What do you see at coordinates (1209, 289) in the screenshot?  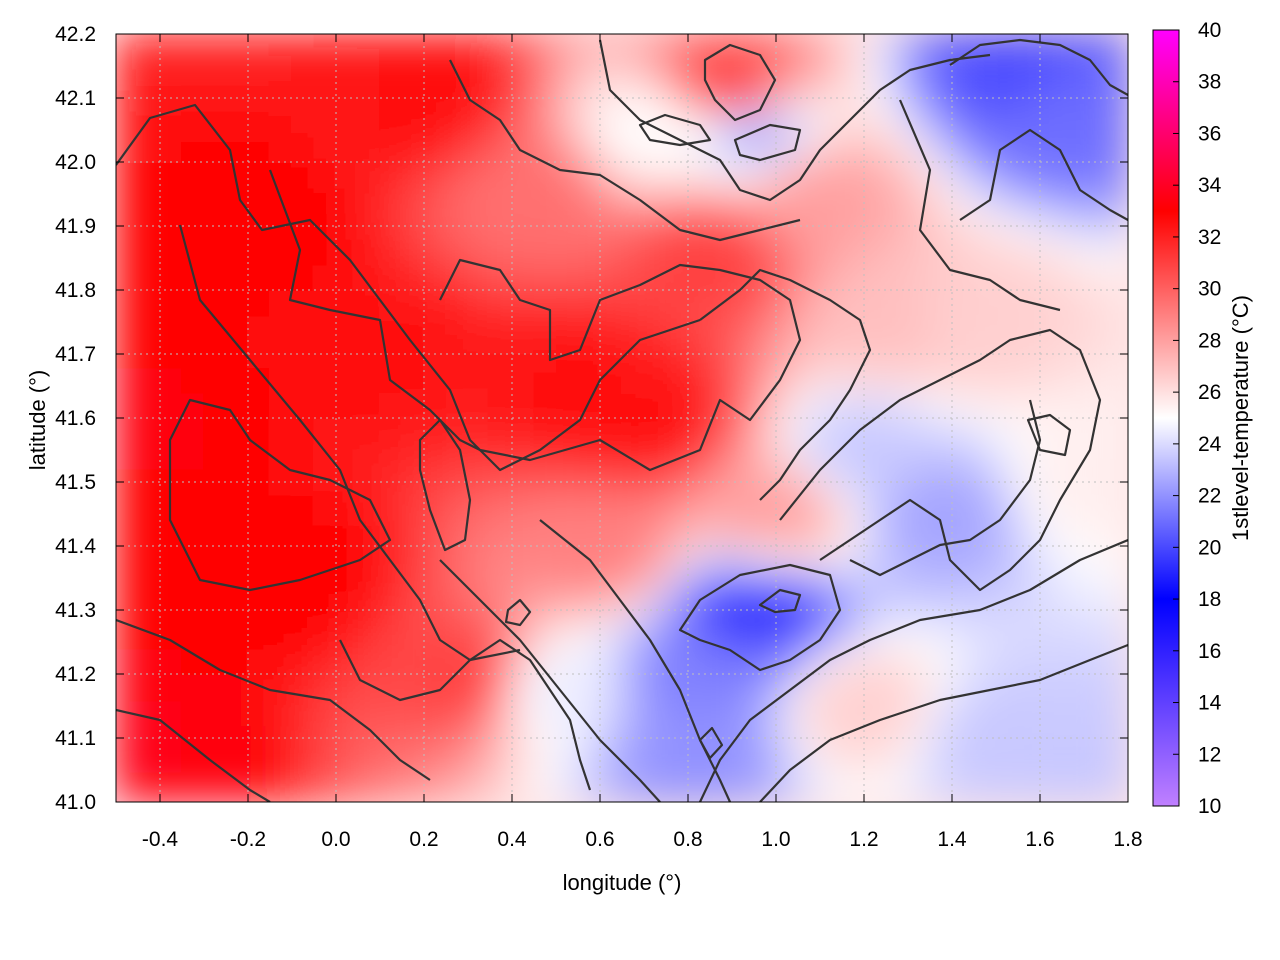 I see `colorbar-tick-label: 30` at bounding box center [1209, 289].